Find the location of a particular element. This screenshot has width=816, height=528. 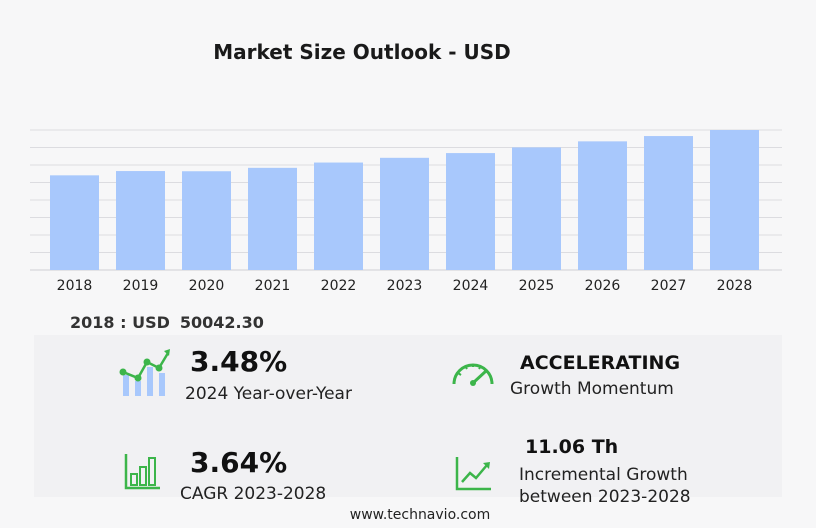

x-tick-label: 2024 is located at coordinates (471, 286).